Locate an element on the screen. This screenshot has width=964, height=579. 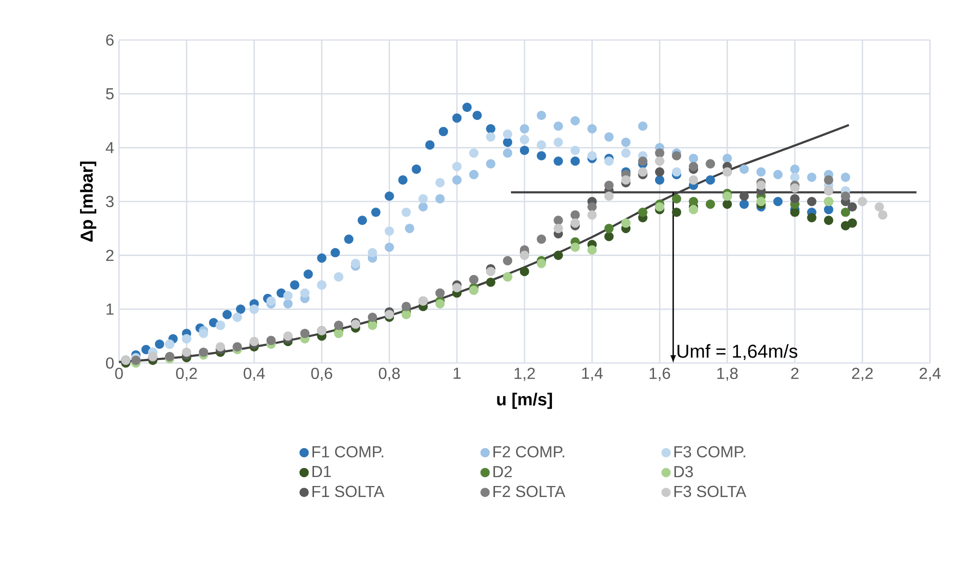
x-tick-label: 0 is located at coordinates (119, 374).